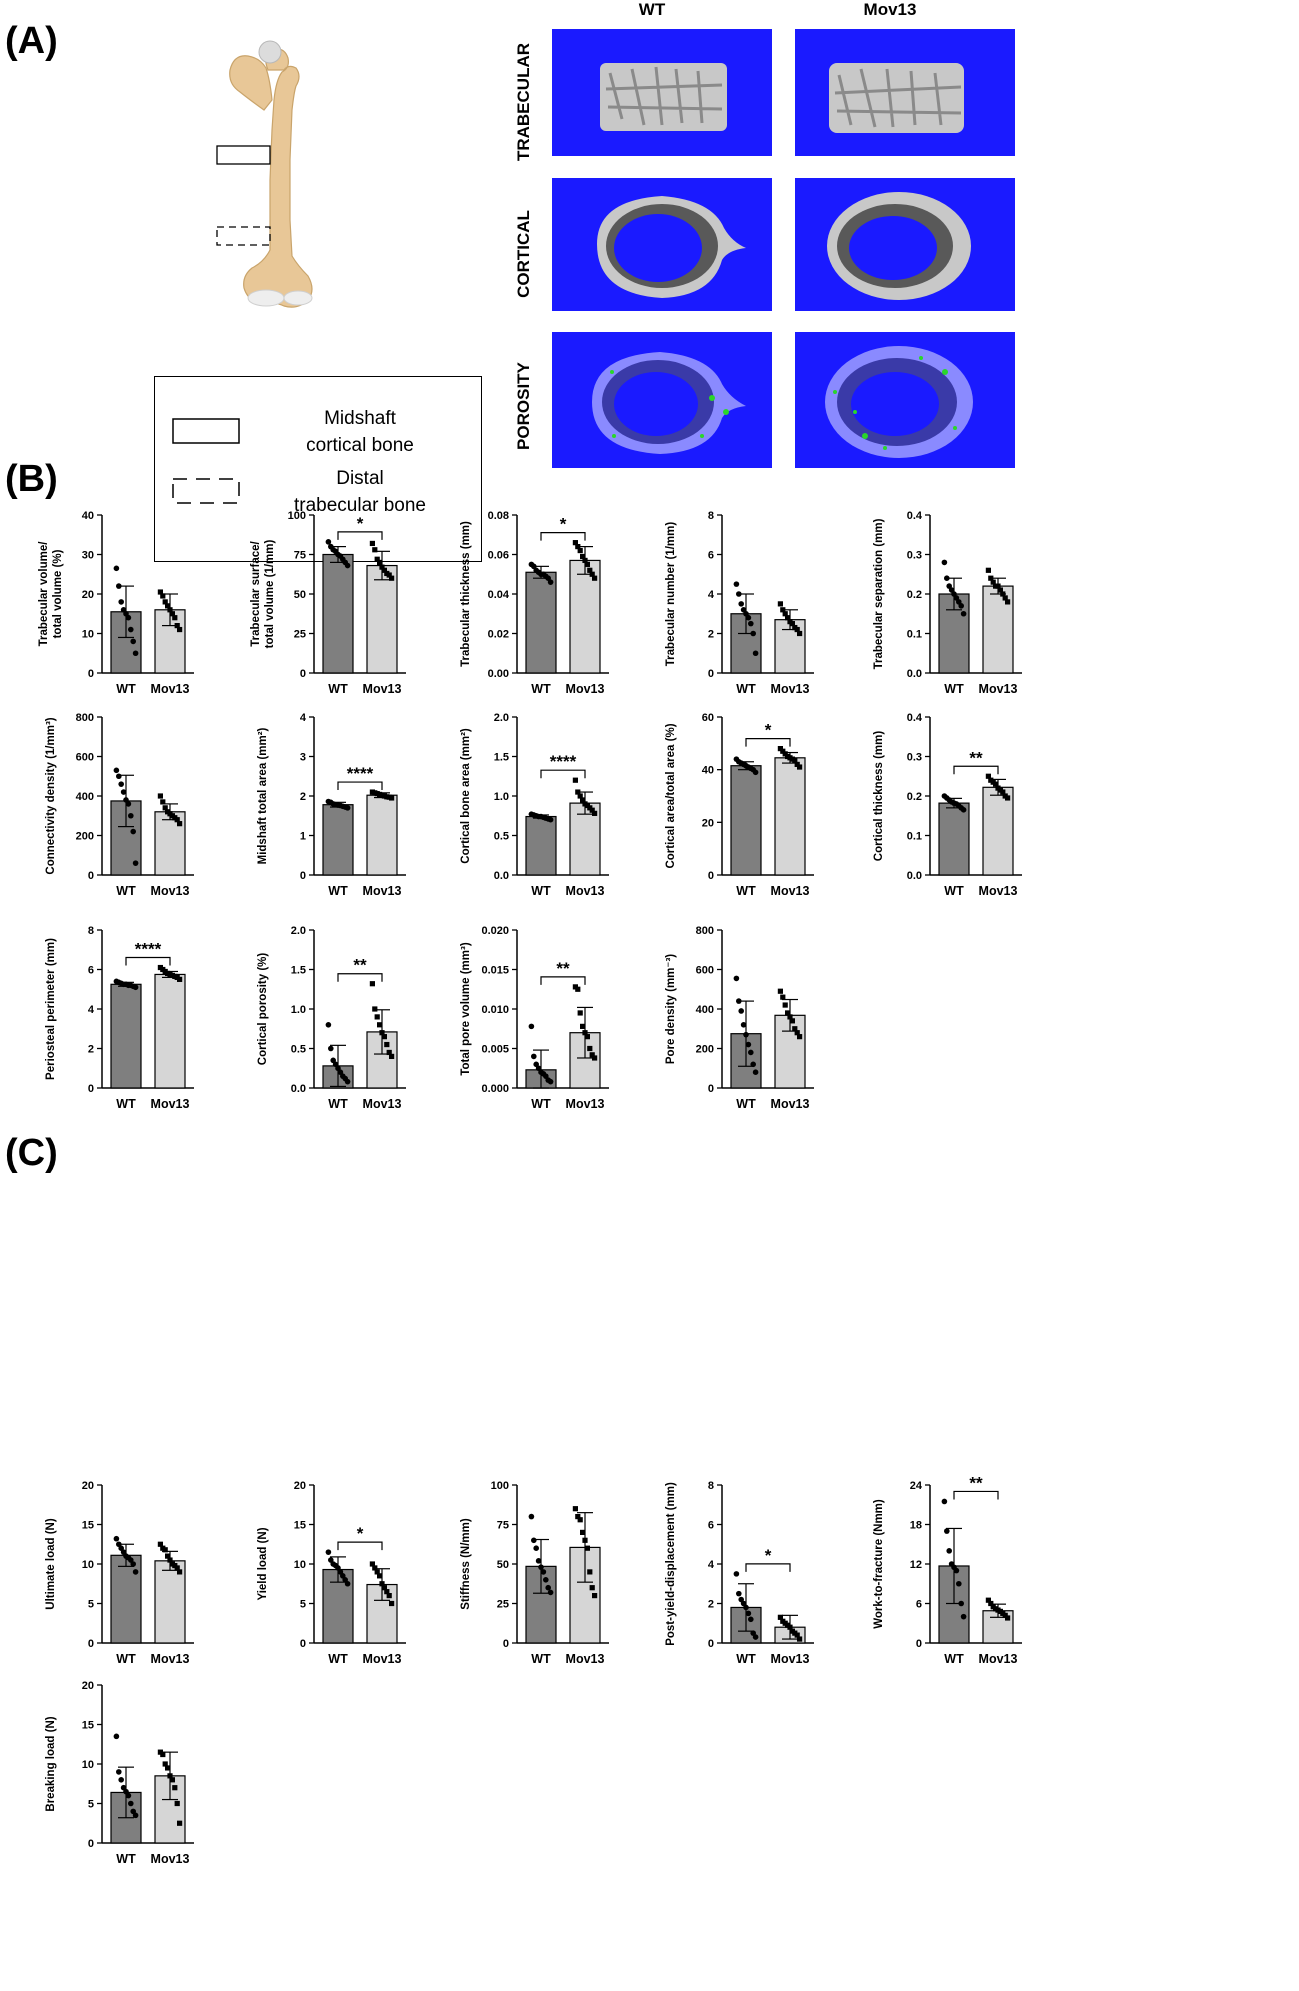 The height and width of the screenshot is (1991, 1299). I want to click on y-axis-label: Trabecular number (1/mm), so click(671, 594).